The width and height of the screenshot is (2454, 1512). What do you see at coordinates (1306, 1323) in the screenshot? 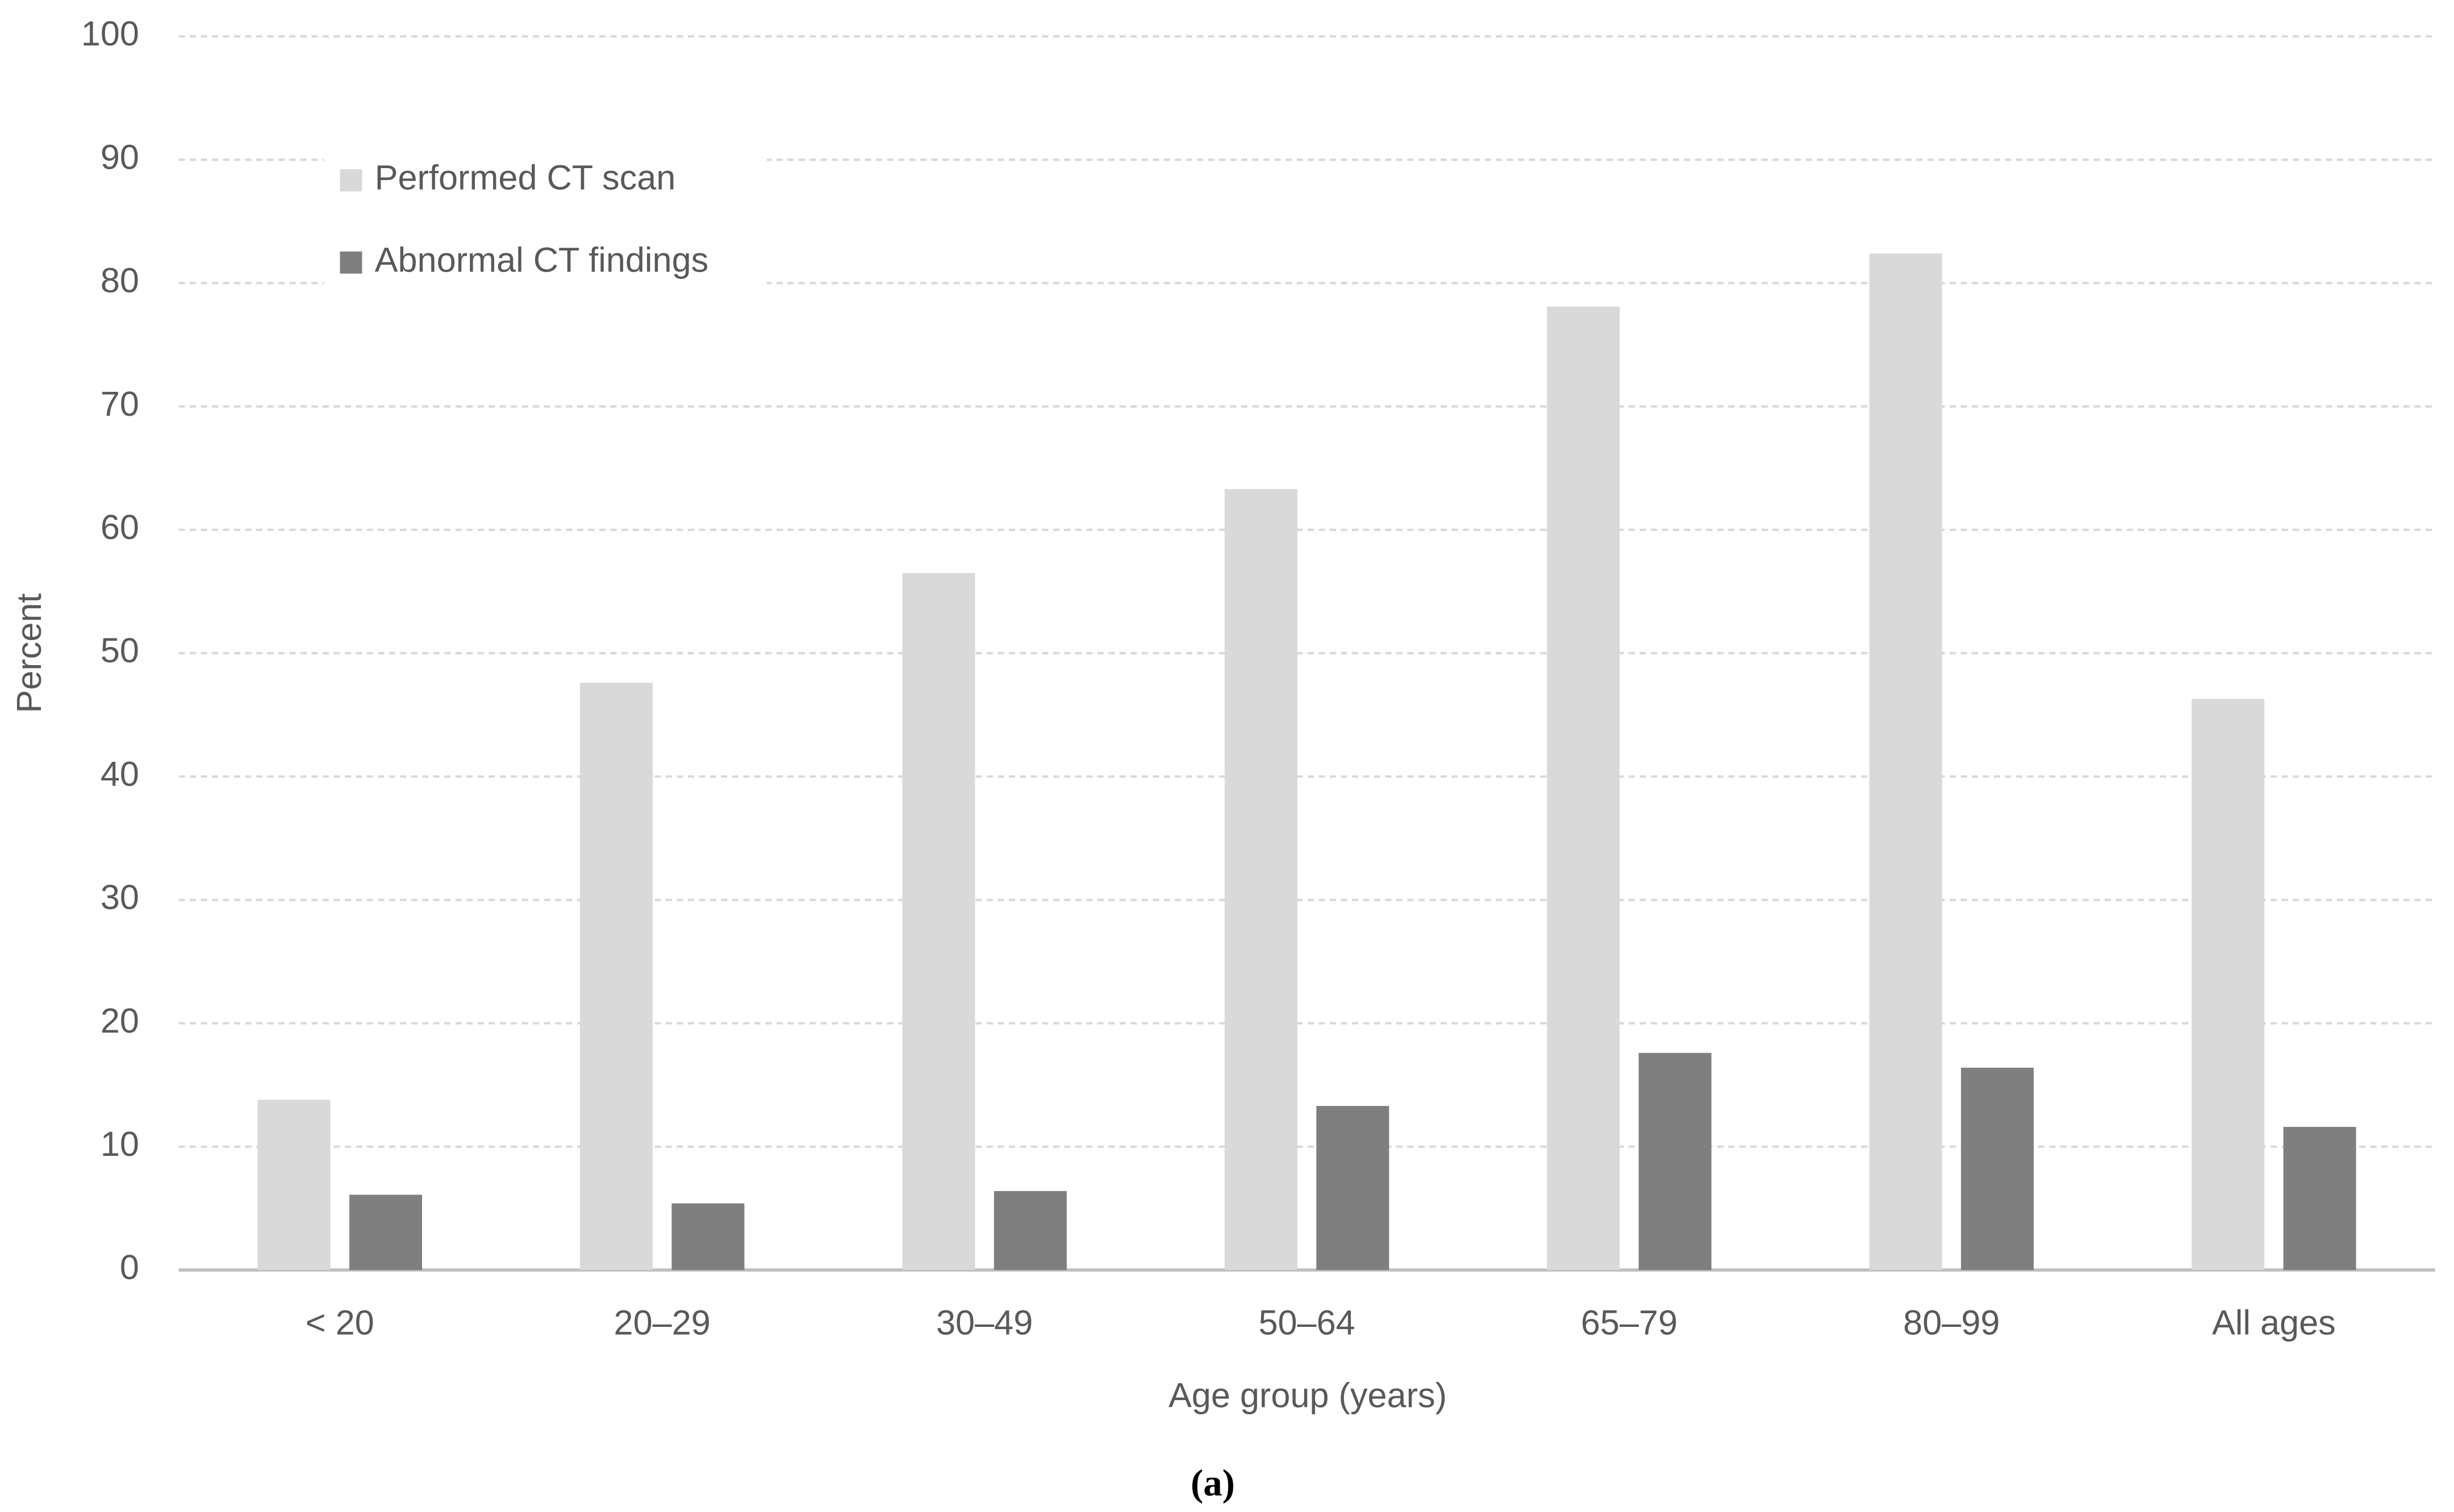
I see `x-tick-label: 50–64` at bounding box center [1306, 1323].